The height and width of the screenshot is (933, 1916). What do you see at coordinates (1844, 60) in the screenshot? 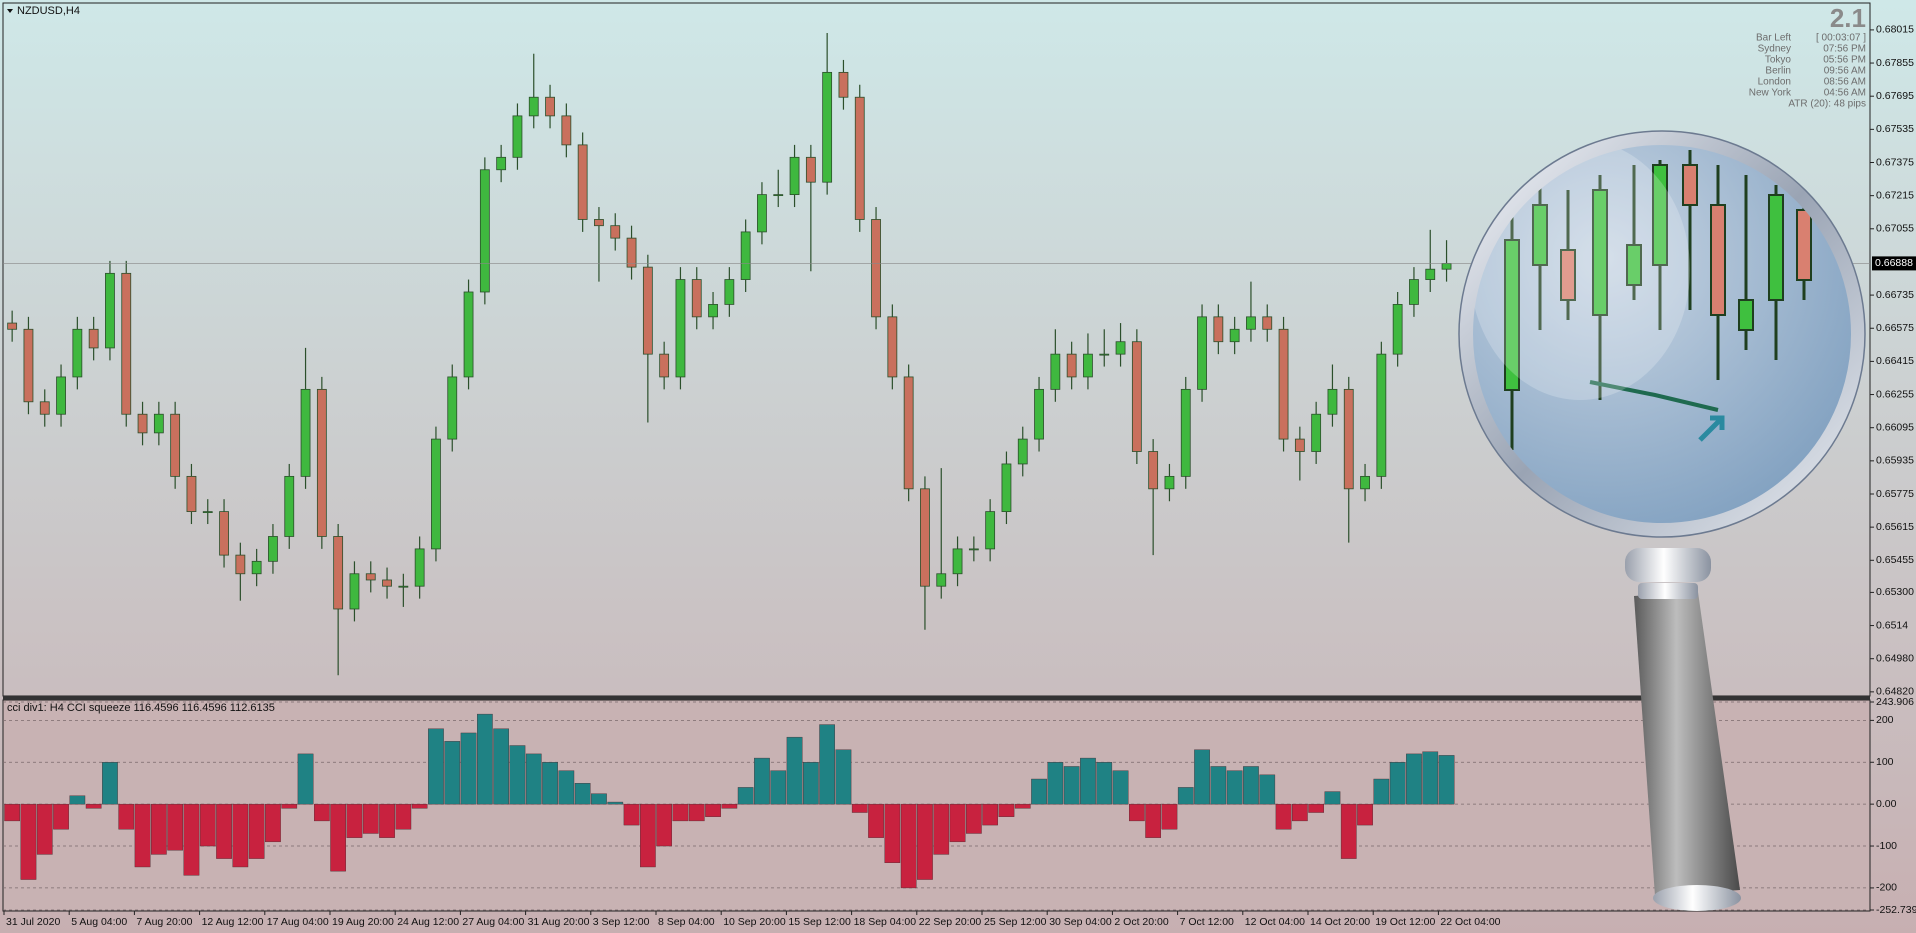
I see `info-value: 05:56 PM` at bounding box center [1844, 60].